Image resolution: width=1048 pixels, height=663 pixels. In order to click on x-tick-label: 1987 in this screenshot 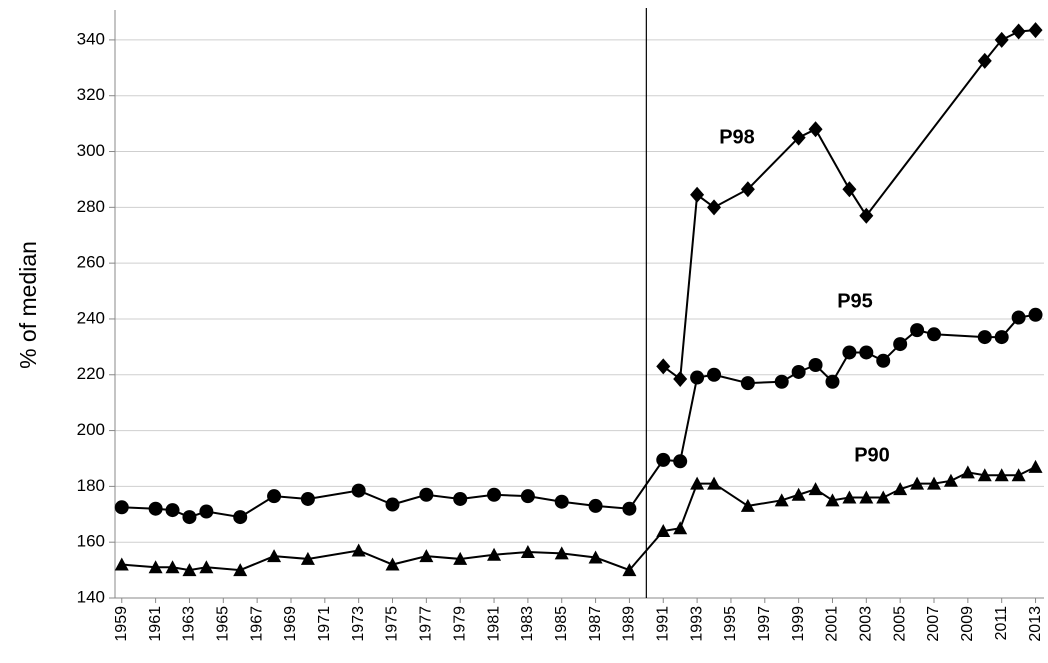, I will do `click(595, 624)`.